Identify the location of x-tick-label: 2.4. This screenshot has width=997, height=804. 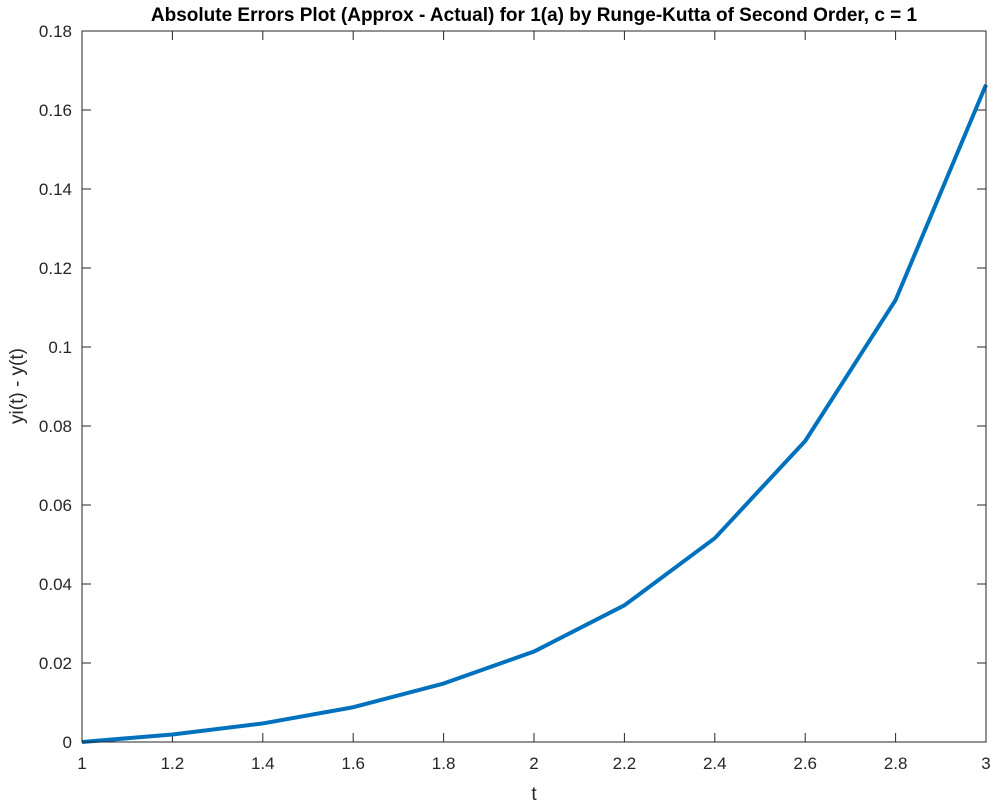
(715, 763).